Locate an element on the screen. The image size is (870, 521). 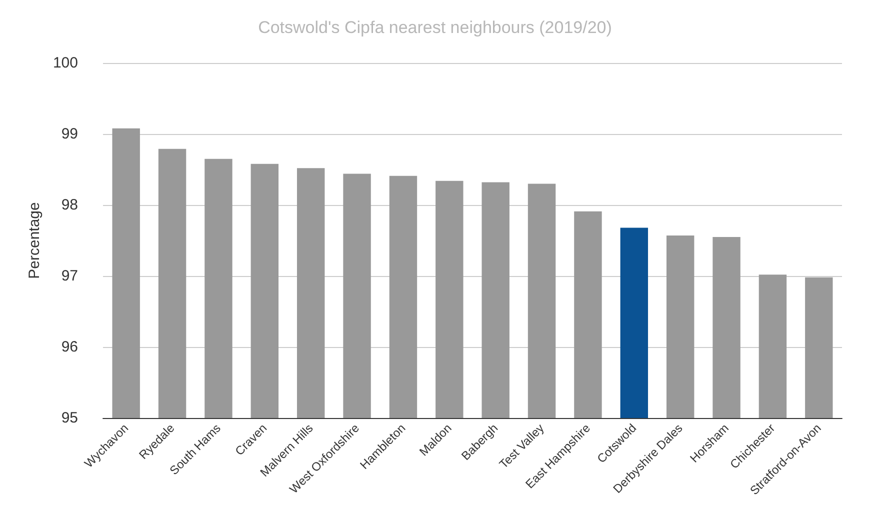
y-tick-label: 100 is located at coordinates (65, 63).